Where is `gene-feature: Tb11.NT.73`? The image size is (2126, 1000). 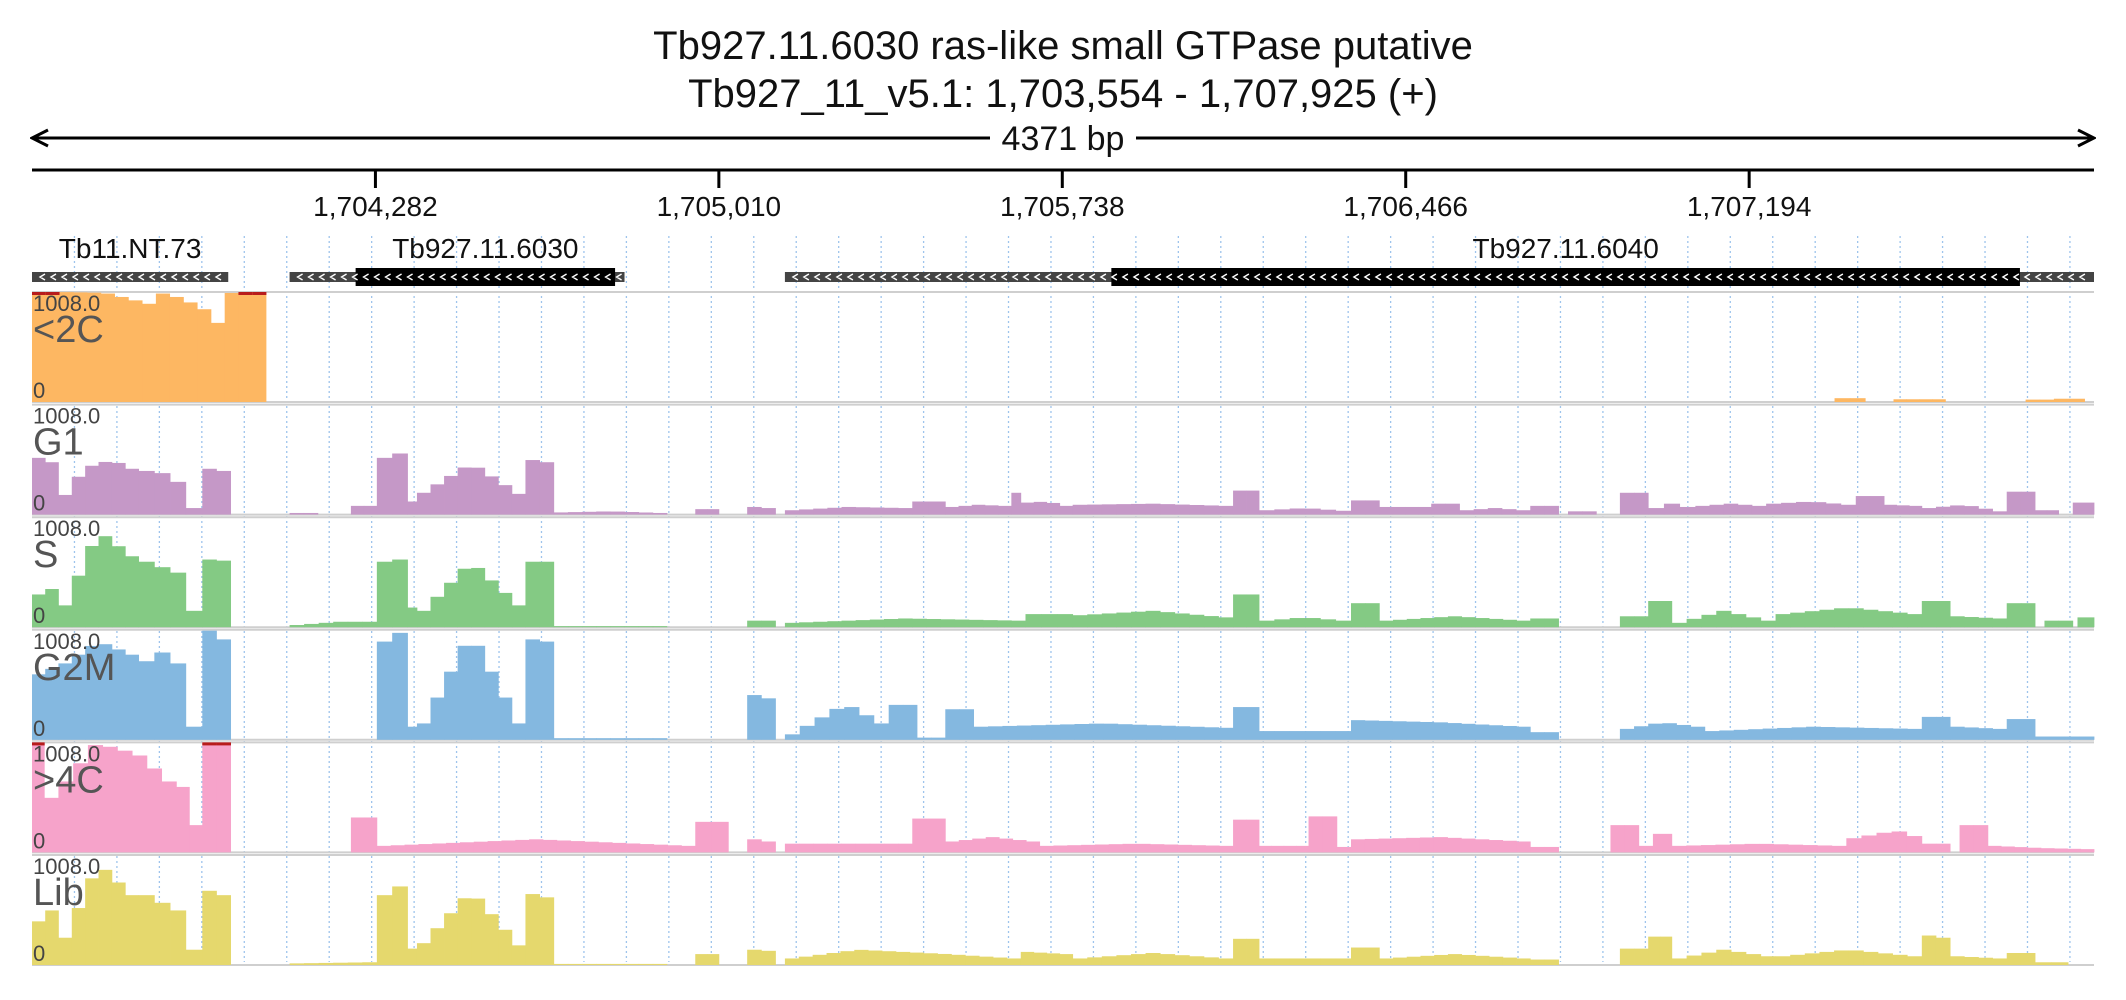
gene-feature: Tb11.NT.73 is located at coordinates (130, 257).